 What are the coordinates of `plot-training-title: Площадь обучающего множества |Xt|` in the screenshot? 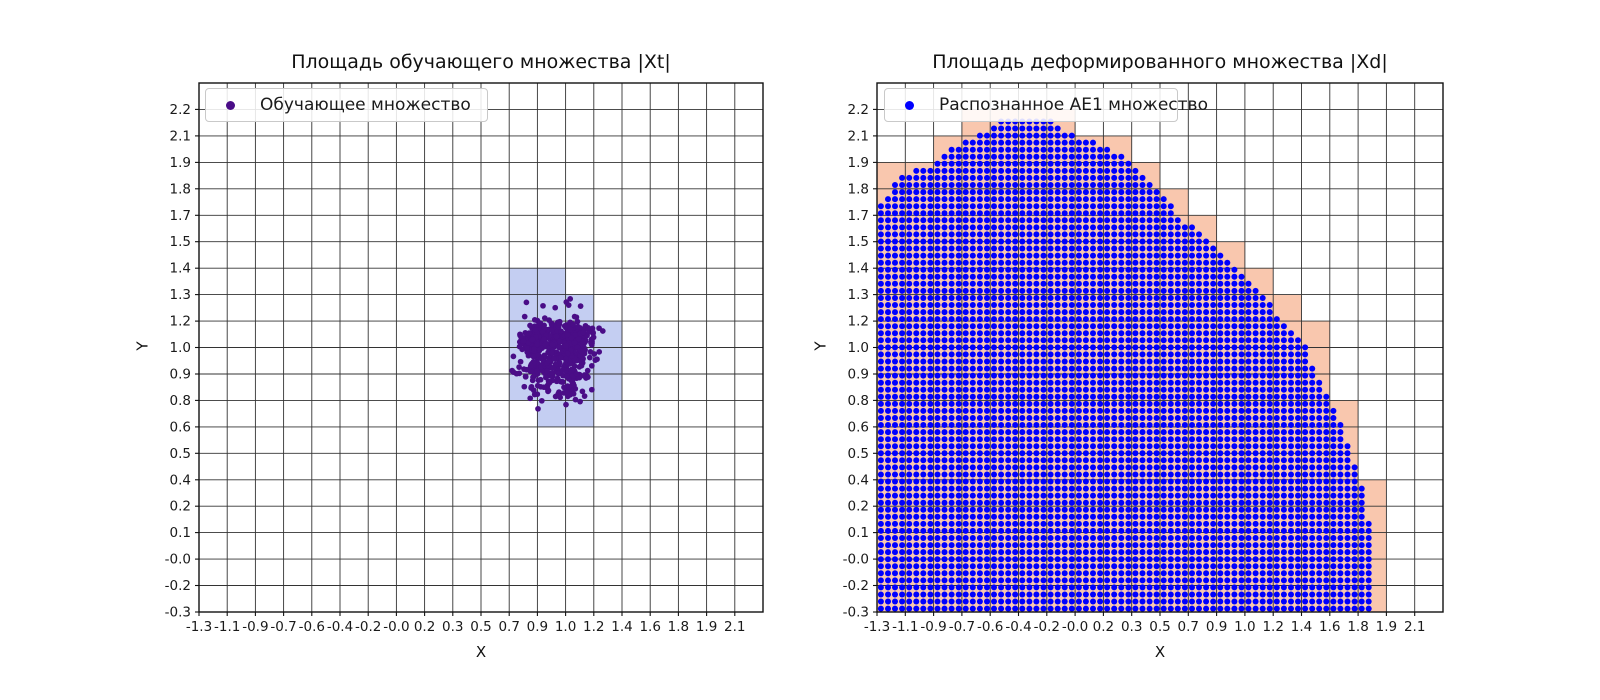 It's located at (481, 62).